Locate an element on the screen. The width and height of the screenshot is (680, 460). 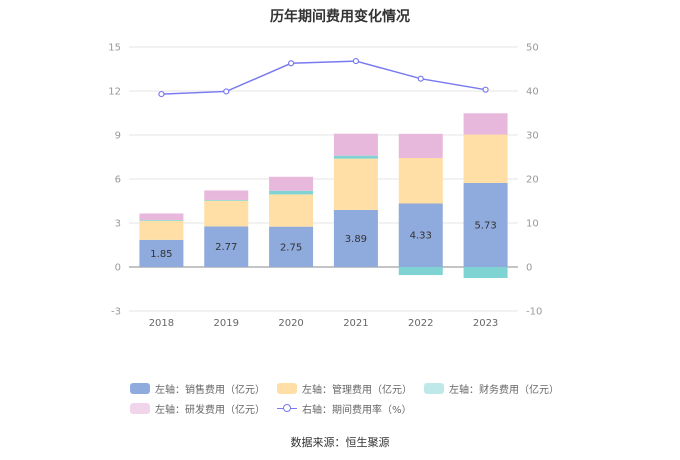
legend-item-rate: 右轴：期间费用率（%） is located at coordinates (344, 408).